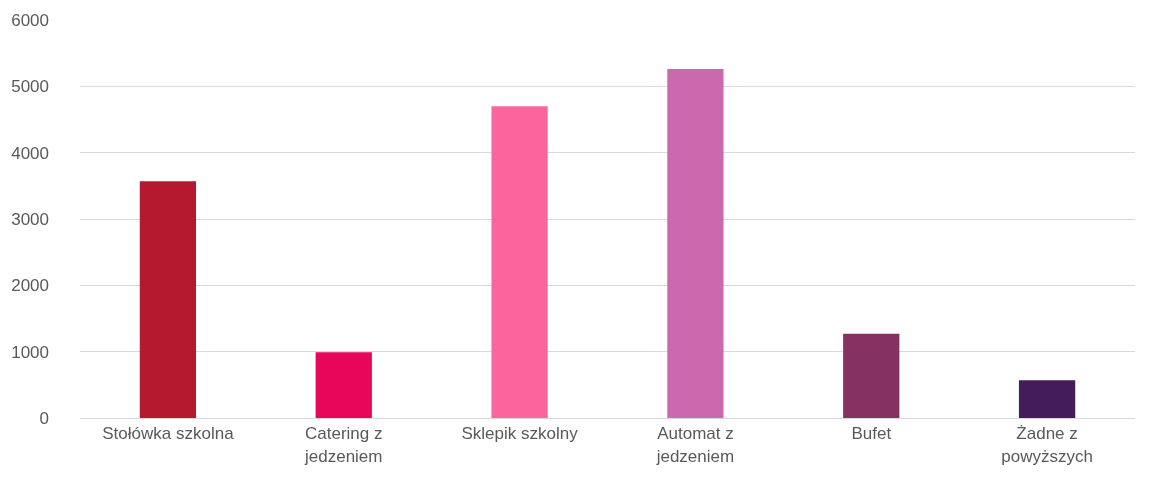  Describe the element at coordinates (30, 352) in the screenshot. I see `y-tick-label: 1000` at that location.